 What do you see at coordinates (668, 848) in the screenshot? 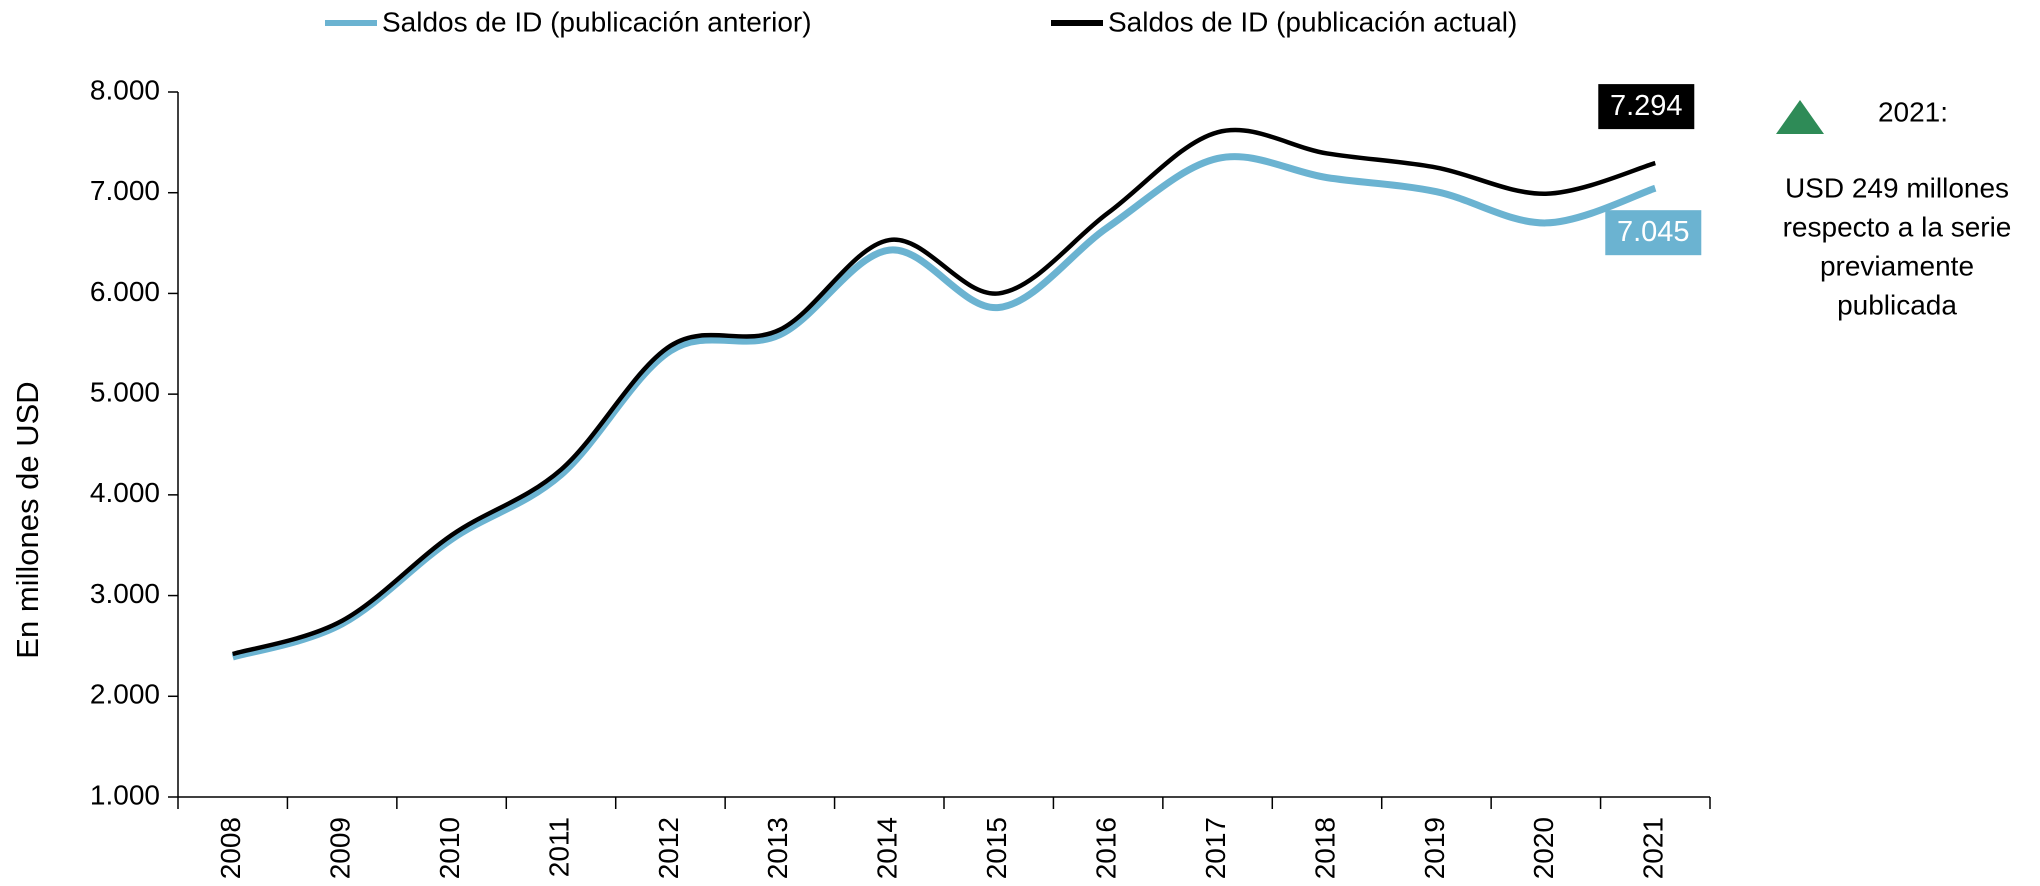
I see `x-tick-label: 2012` at bounding box center [668, 848].